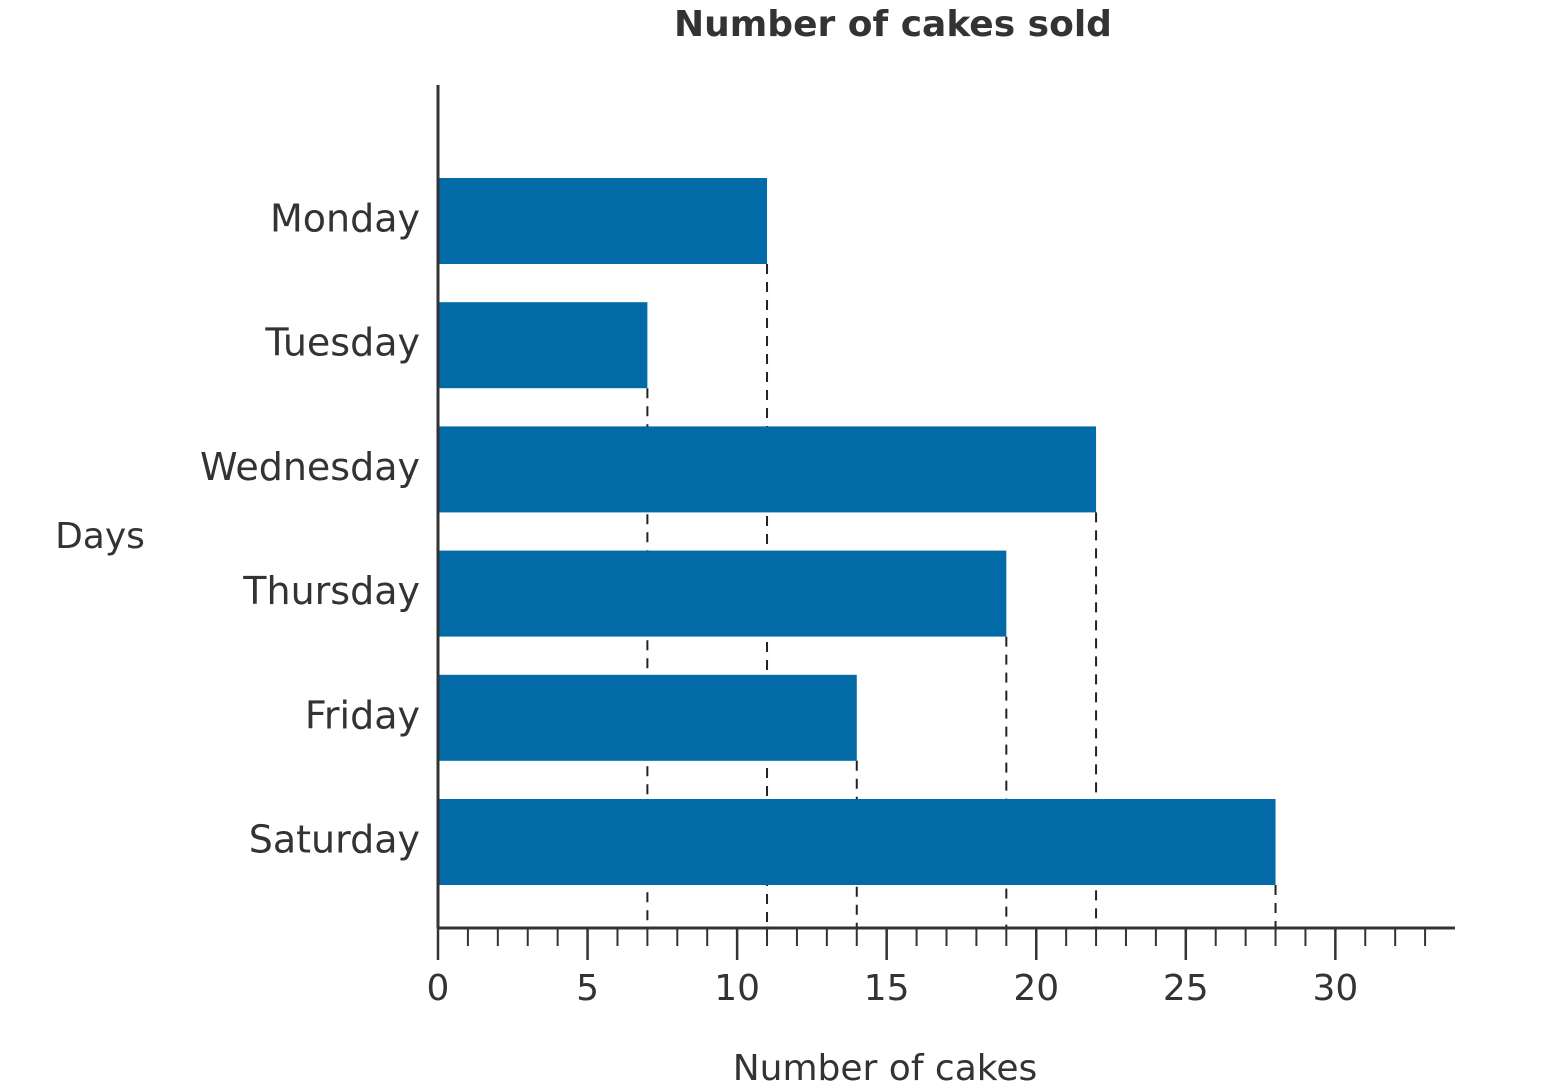  I want to click on y-tick-label: Tuesday, so click(342, 343).